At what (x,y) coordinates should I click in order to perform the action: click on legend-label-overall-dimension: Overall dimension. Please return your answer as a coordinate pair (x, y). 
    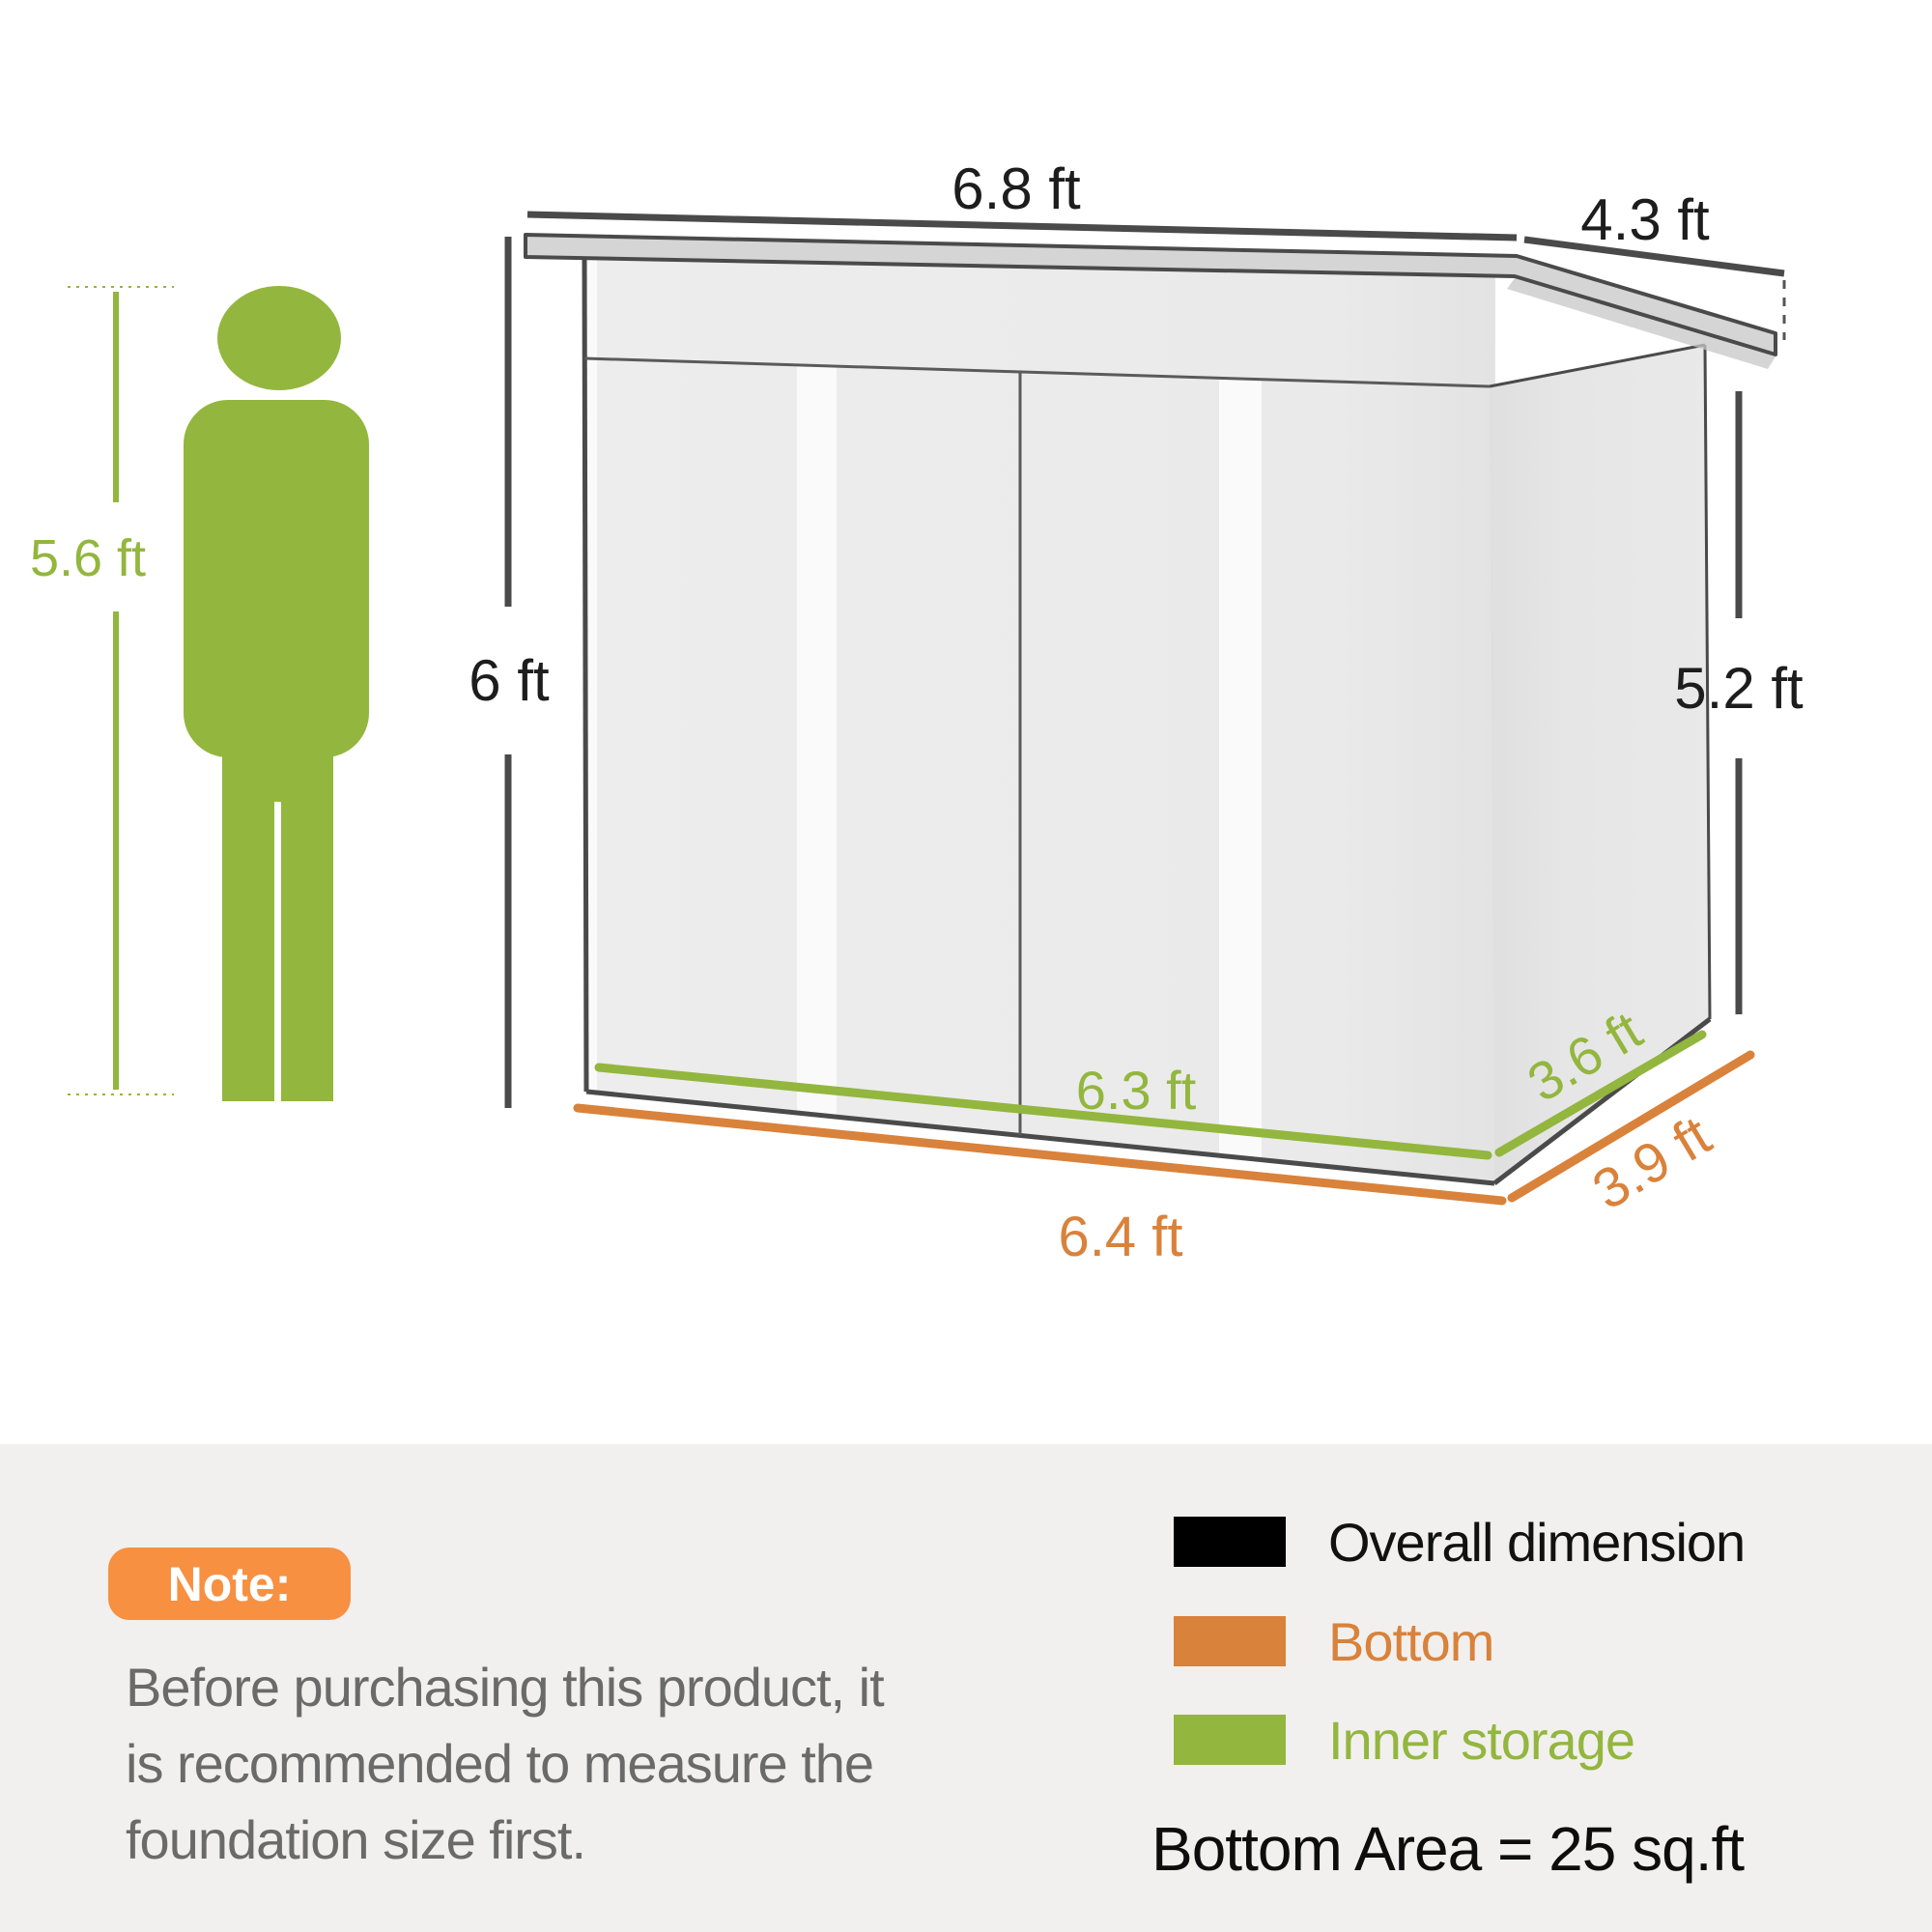
    Looking at the image, I should click on (1537, 1542).